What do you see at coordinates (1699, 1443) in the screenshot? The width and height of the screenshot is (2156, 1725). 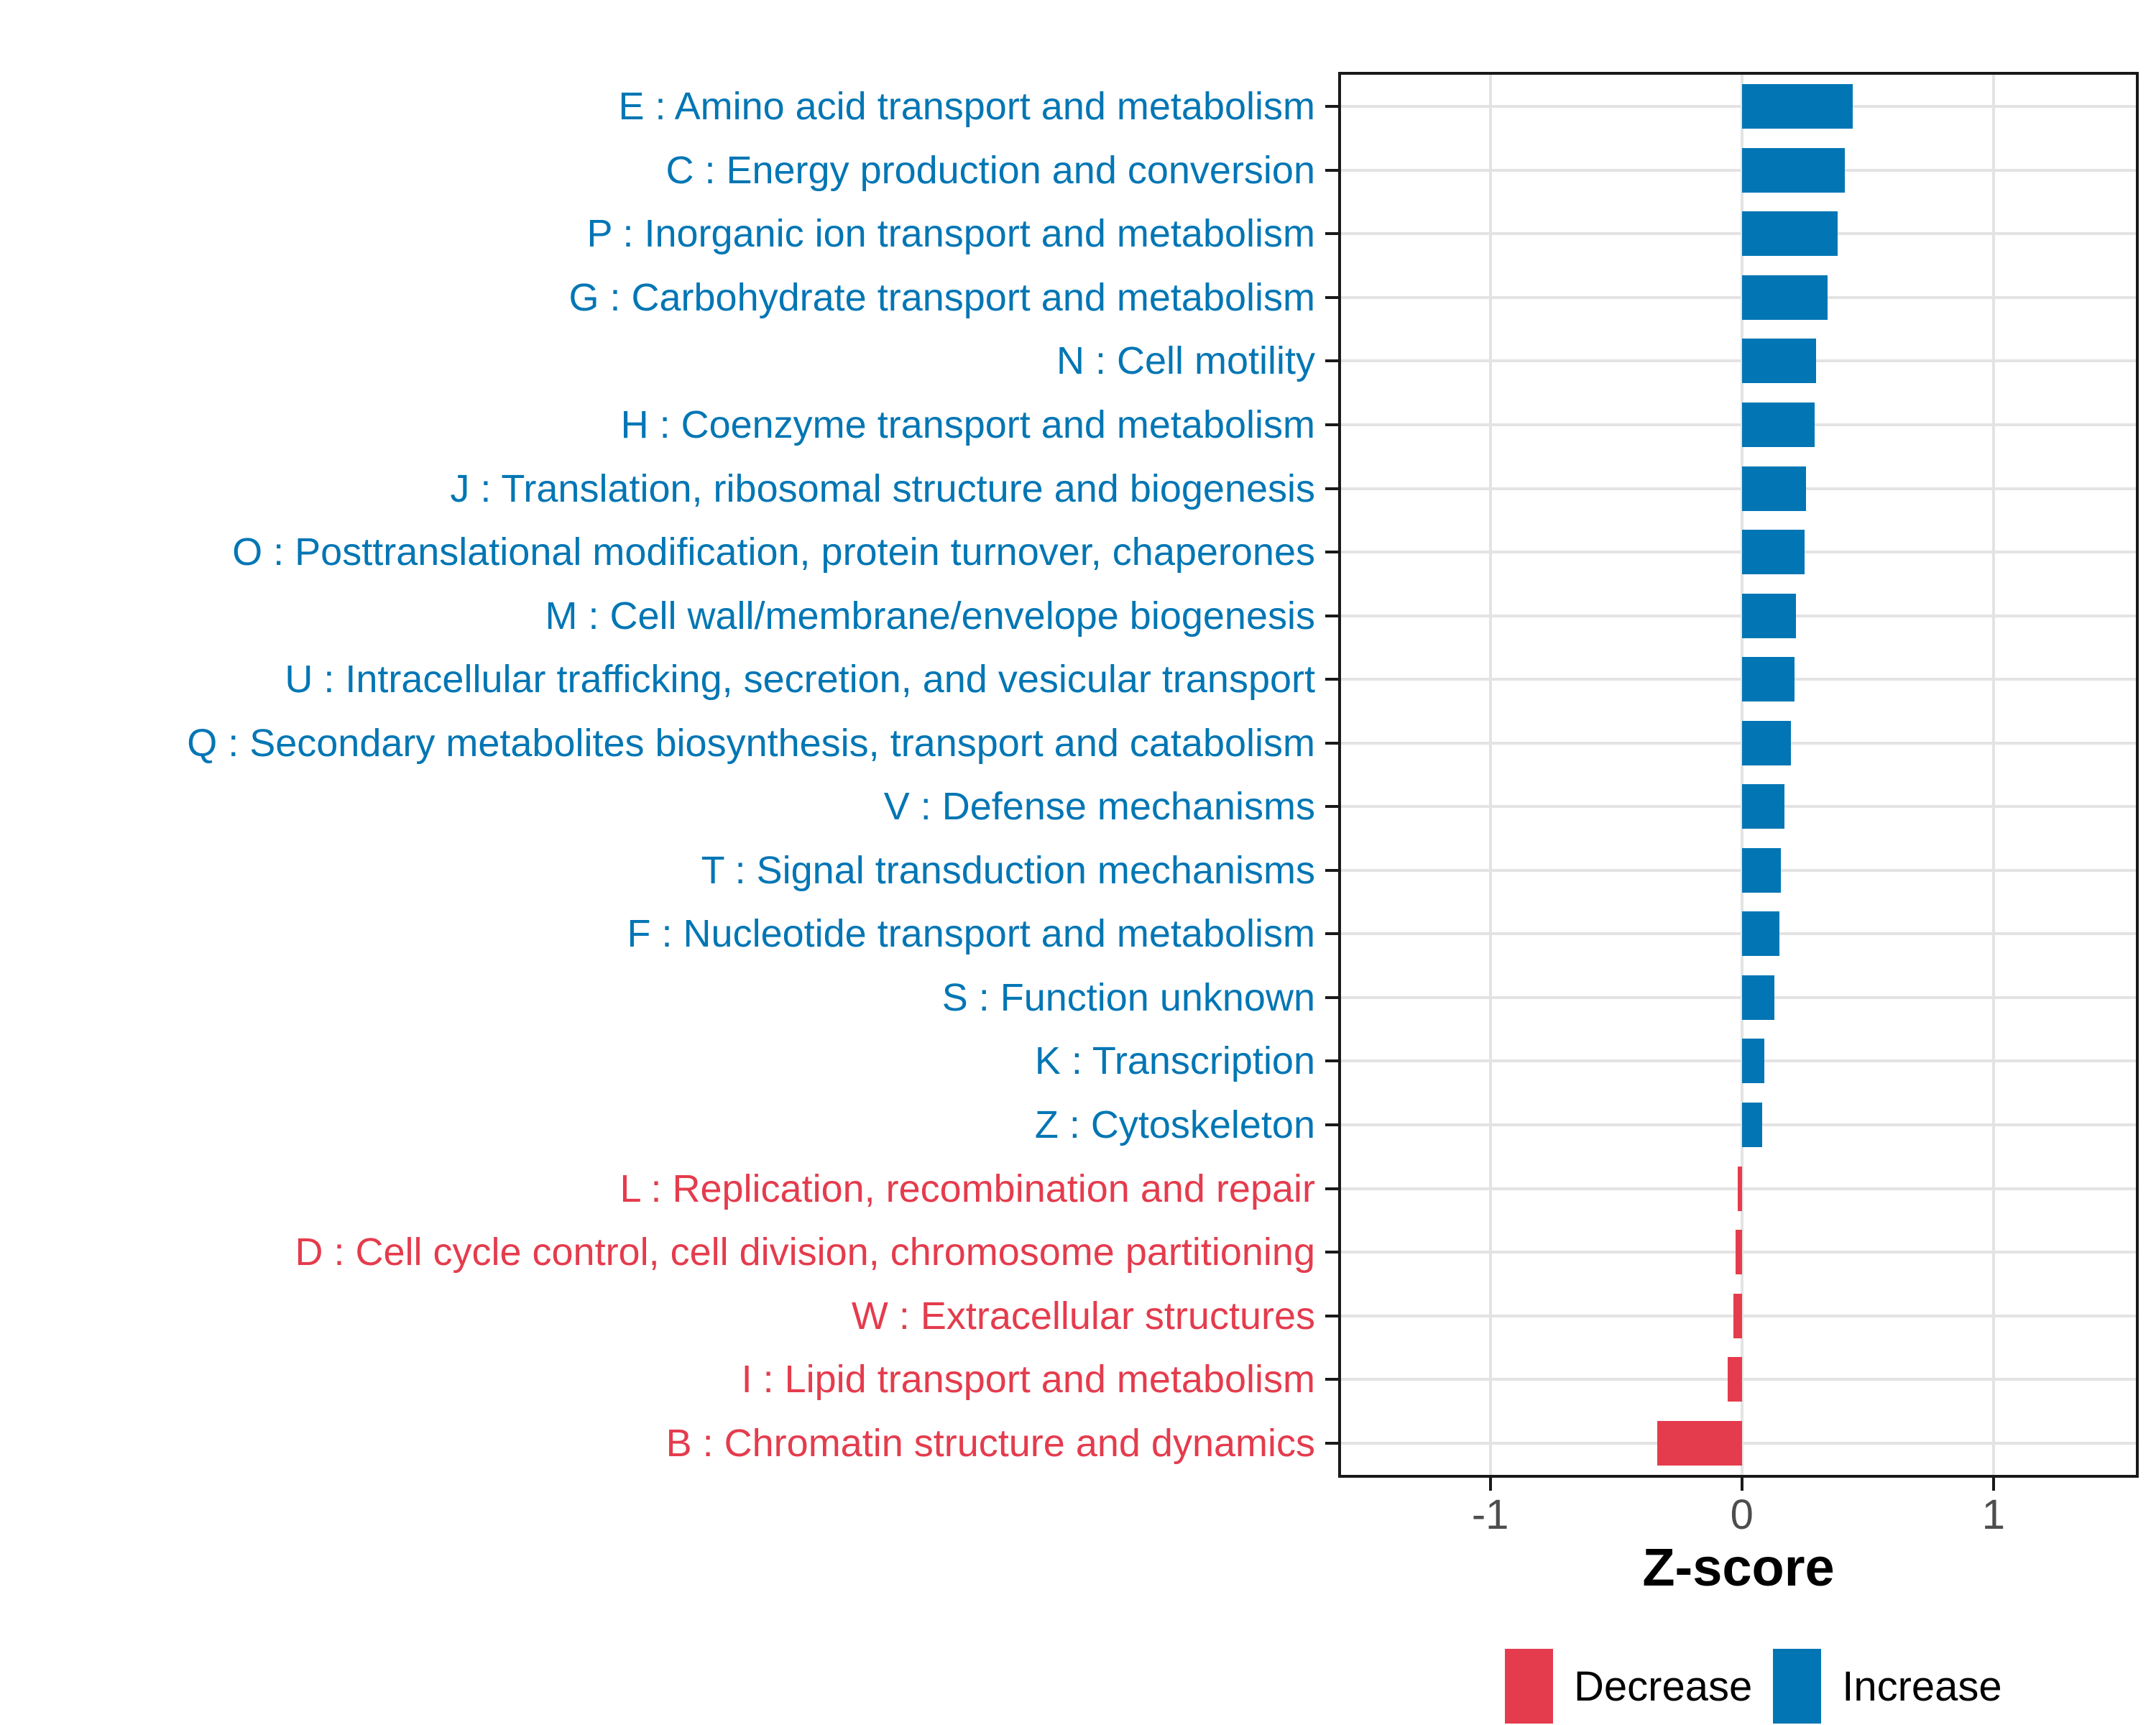 I see `bar-B` at bounding box center [1699, 1443].